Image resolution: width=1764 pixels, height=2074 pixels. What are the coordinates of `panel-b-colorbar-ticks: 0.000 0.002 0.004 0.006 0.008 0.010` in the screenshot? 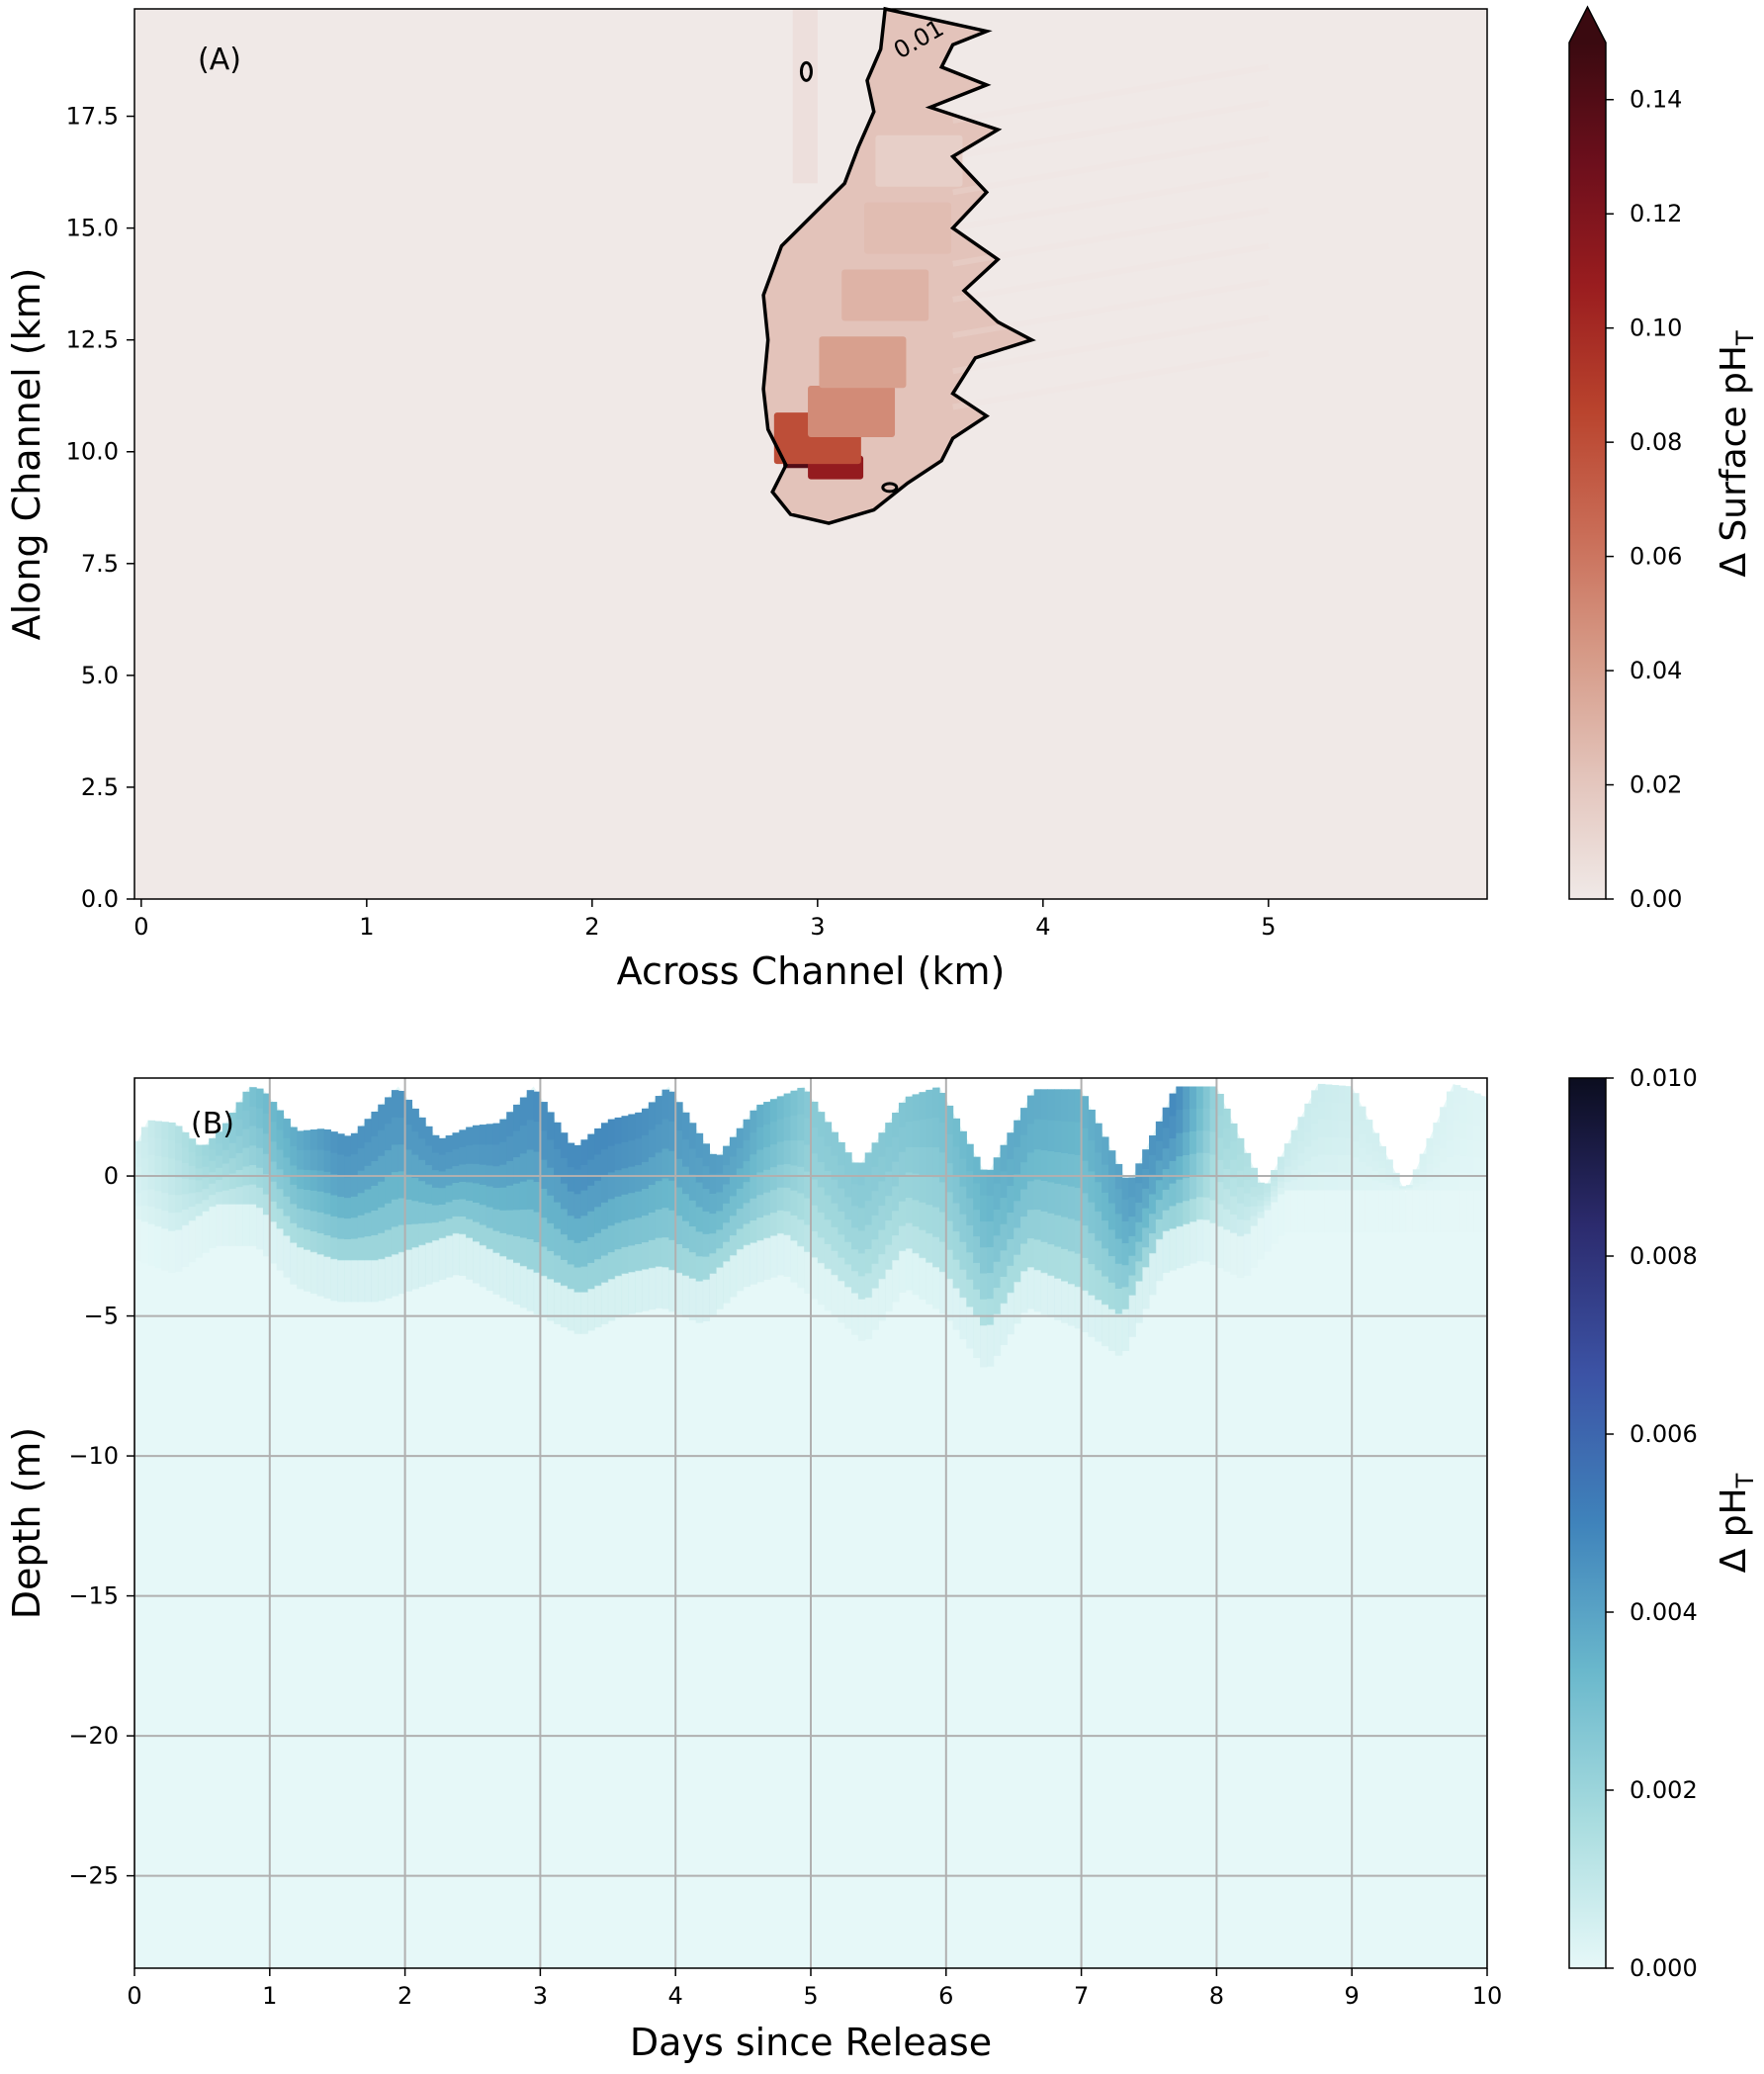 It's located at (1652, 1523).